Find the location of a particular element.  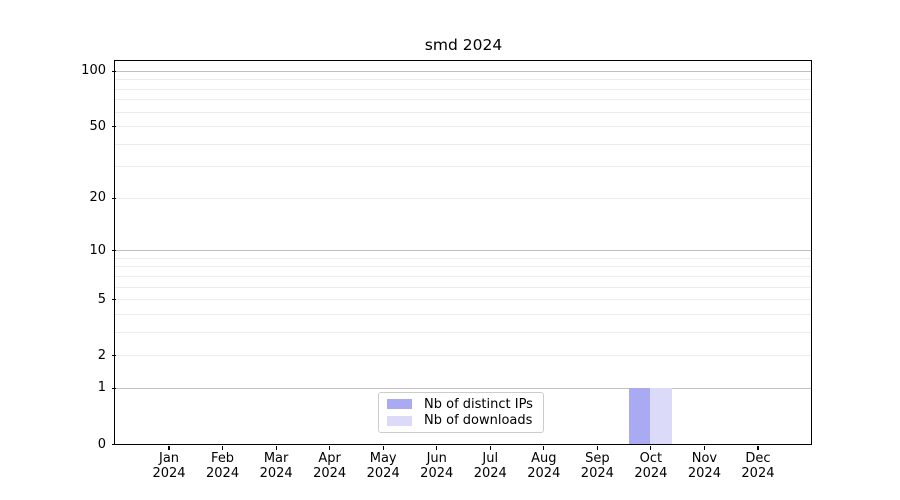

y-axis-tick-label: 10 is located at coordinates (97, 250).